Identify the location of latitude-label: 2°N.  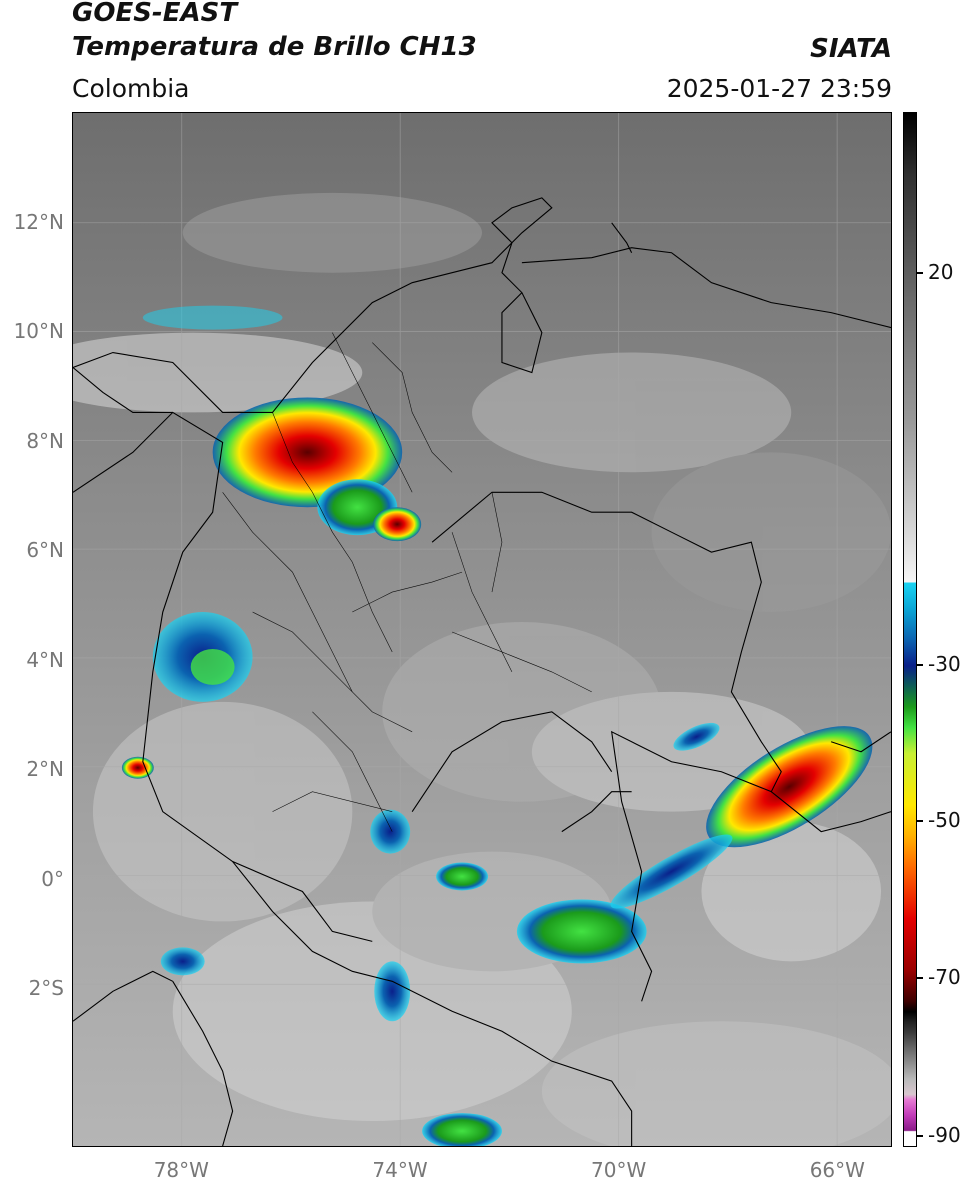
(45, 769).